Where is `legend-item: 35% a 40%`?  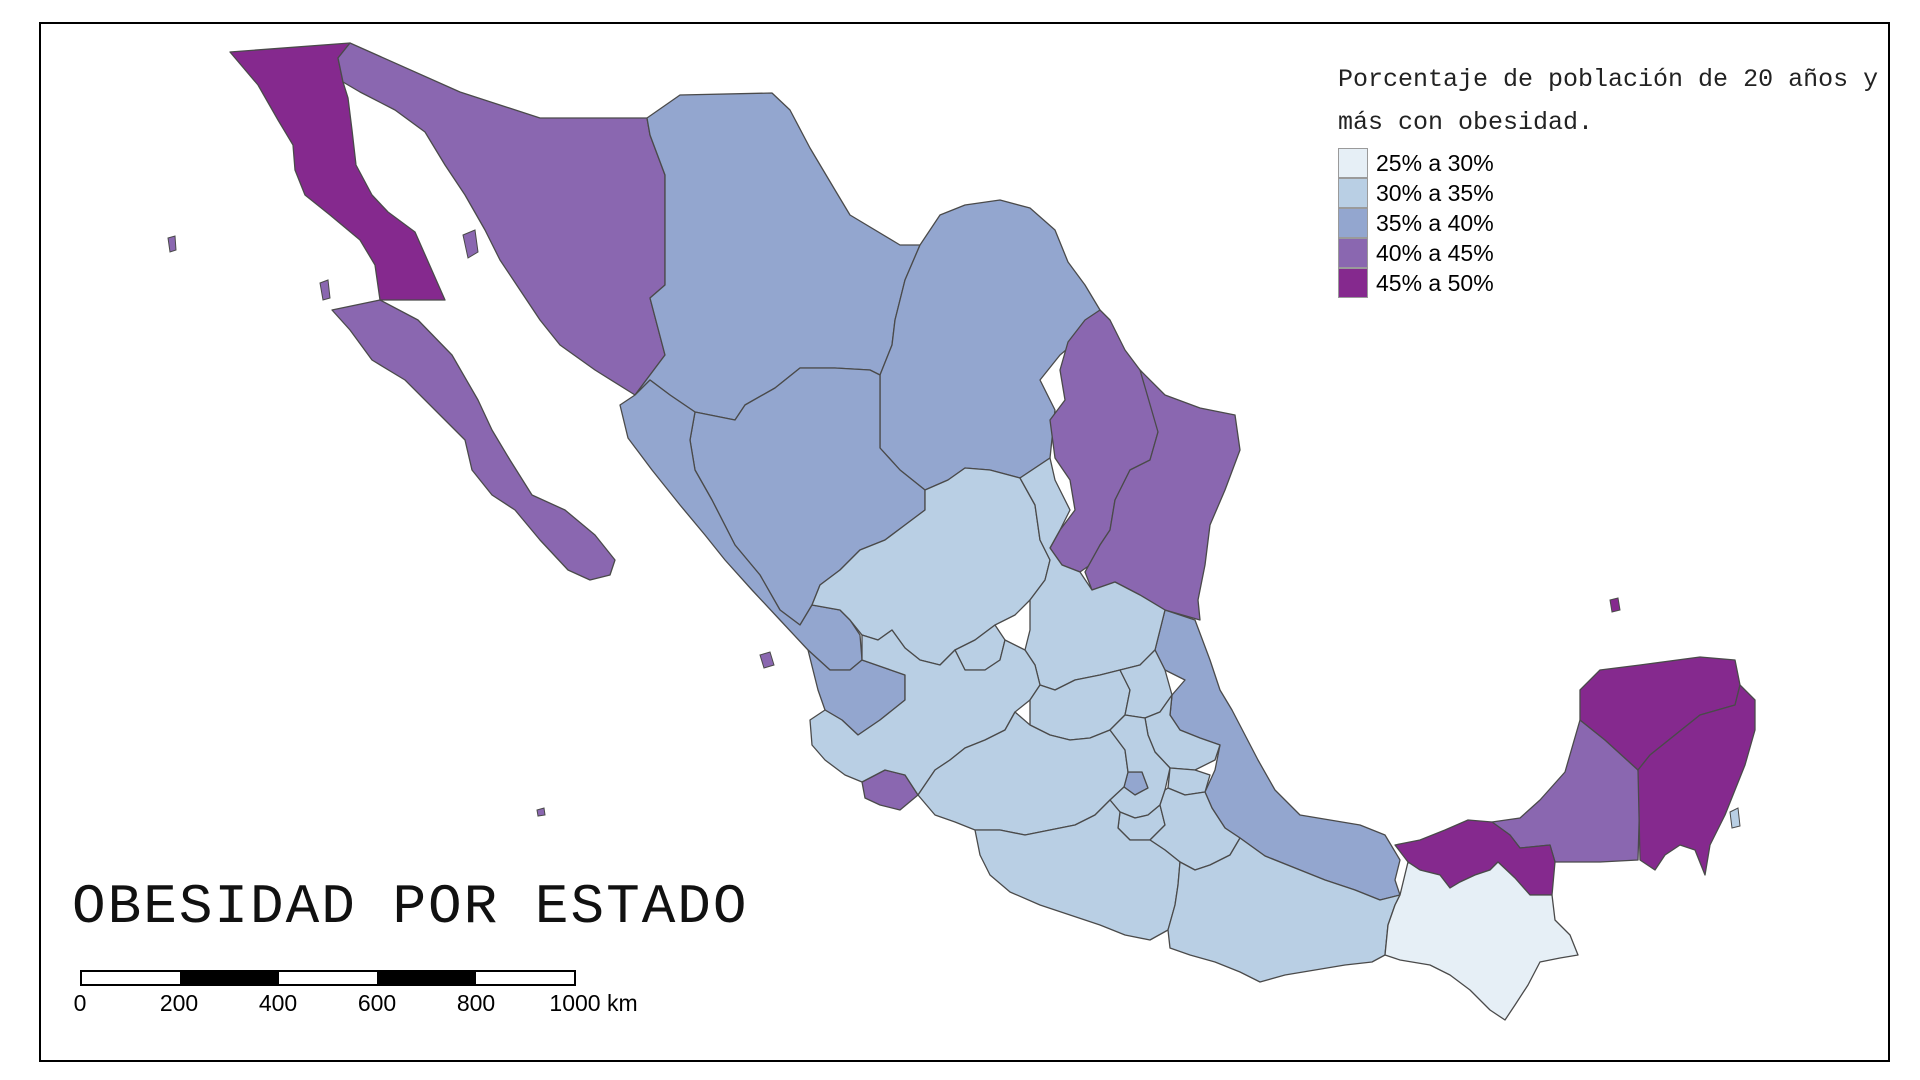
legend-item: 35% a 40% is located at coordinates (1618, 223).